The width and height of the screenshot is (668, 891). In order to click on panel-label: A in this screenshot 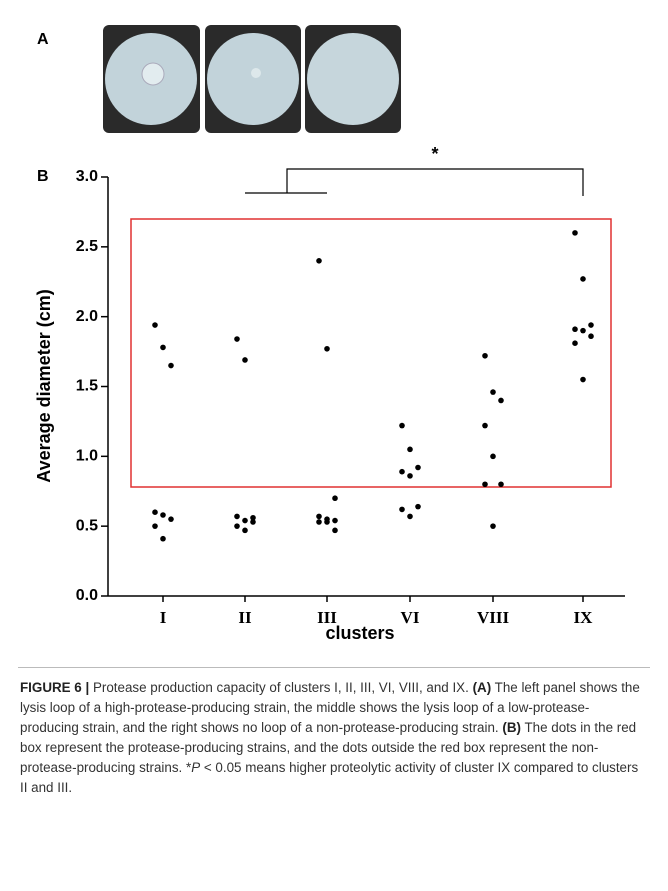, I will do `click(43, 39)`.